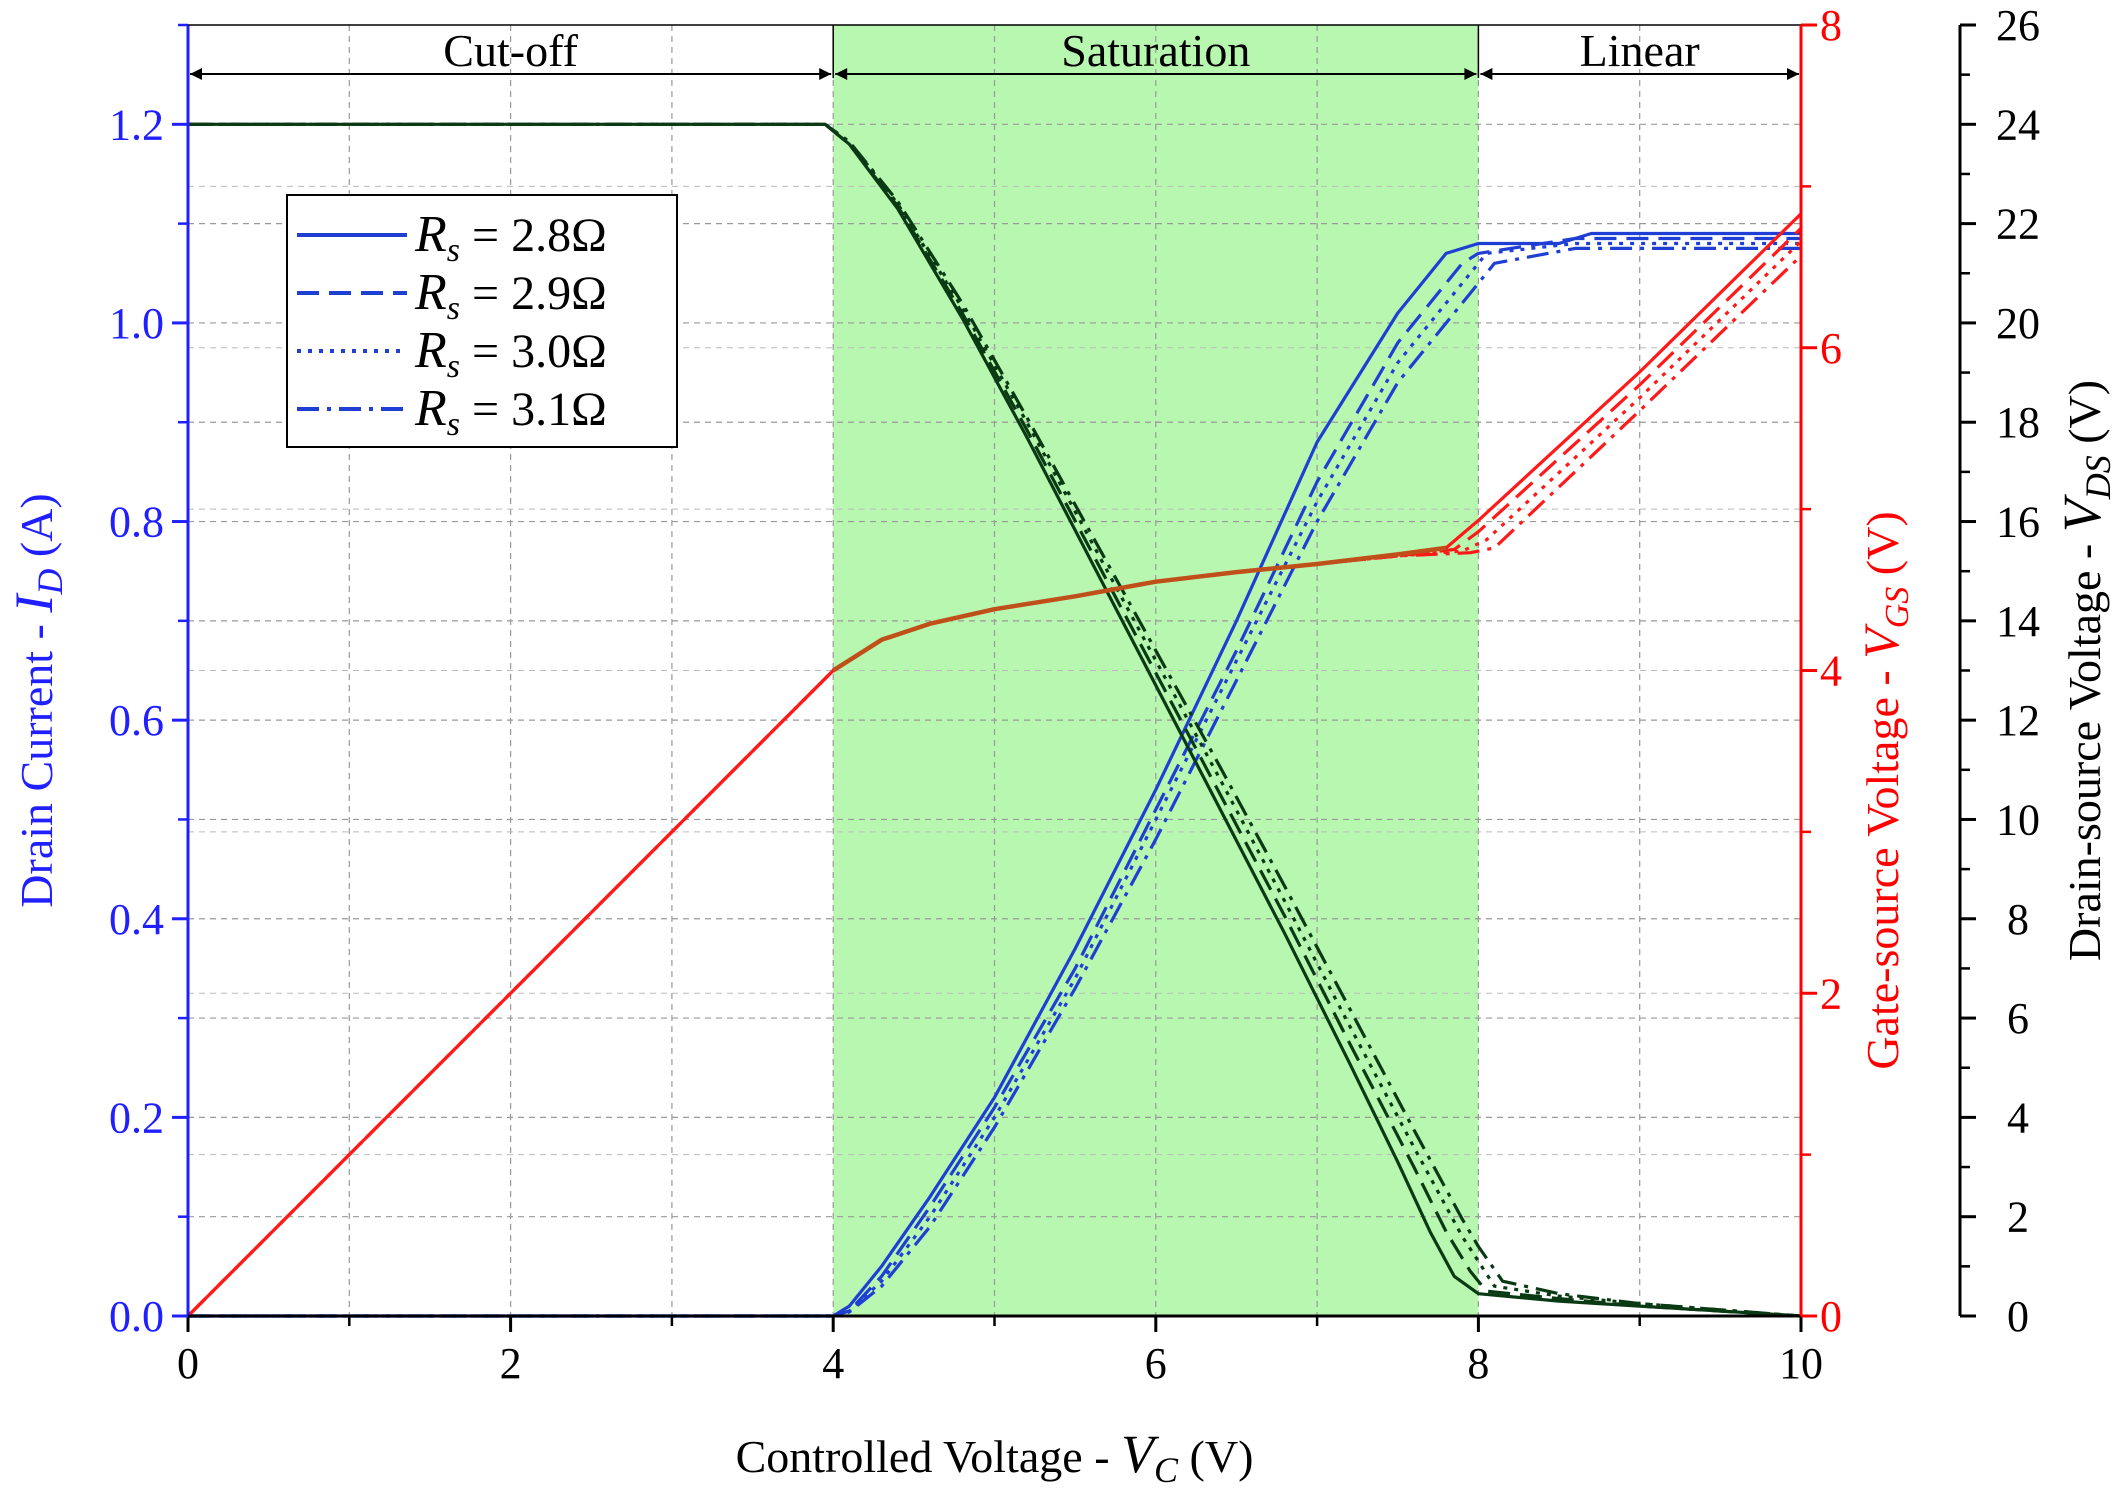 The image size is (2128, 1493). What do you see at coordinates (2098, 477) in the screenshot?
I see `y-right2-axis-title-subscript: DS` at bounding box center [2098, 477].